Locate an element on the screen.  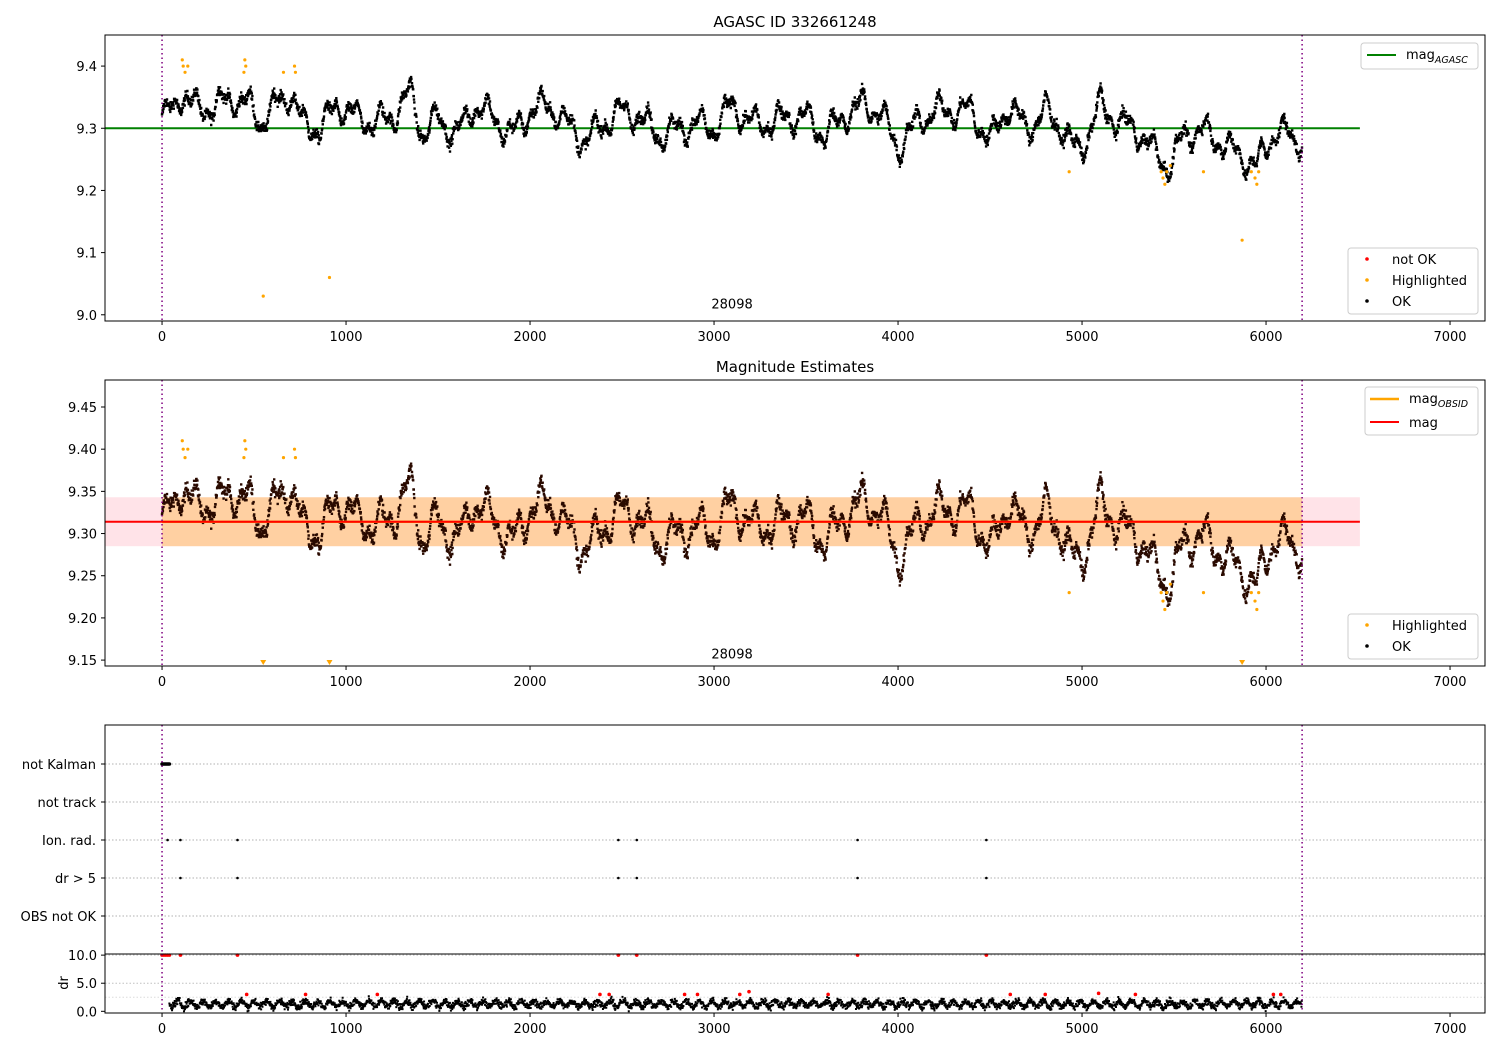
legend-label-mag-obsid: mag is located at coordinates (1423, 399).